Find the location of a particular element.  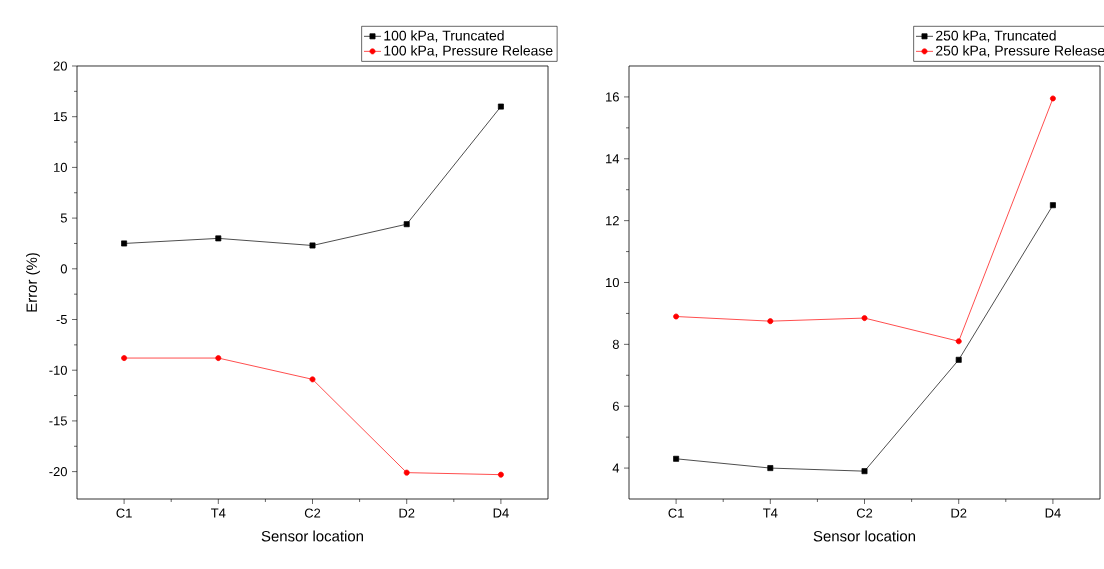

y-tick-label: 4 is located at coordinates (616, 468).